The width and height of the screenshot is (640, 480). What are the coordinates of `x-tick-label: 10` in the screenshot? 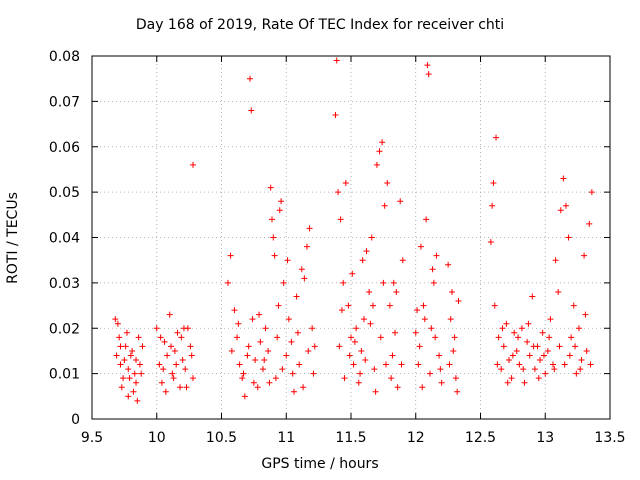 It's located at (157, 438).